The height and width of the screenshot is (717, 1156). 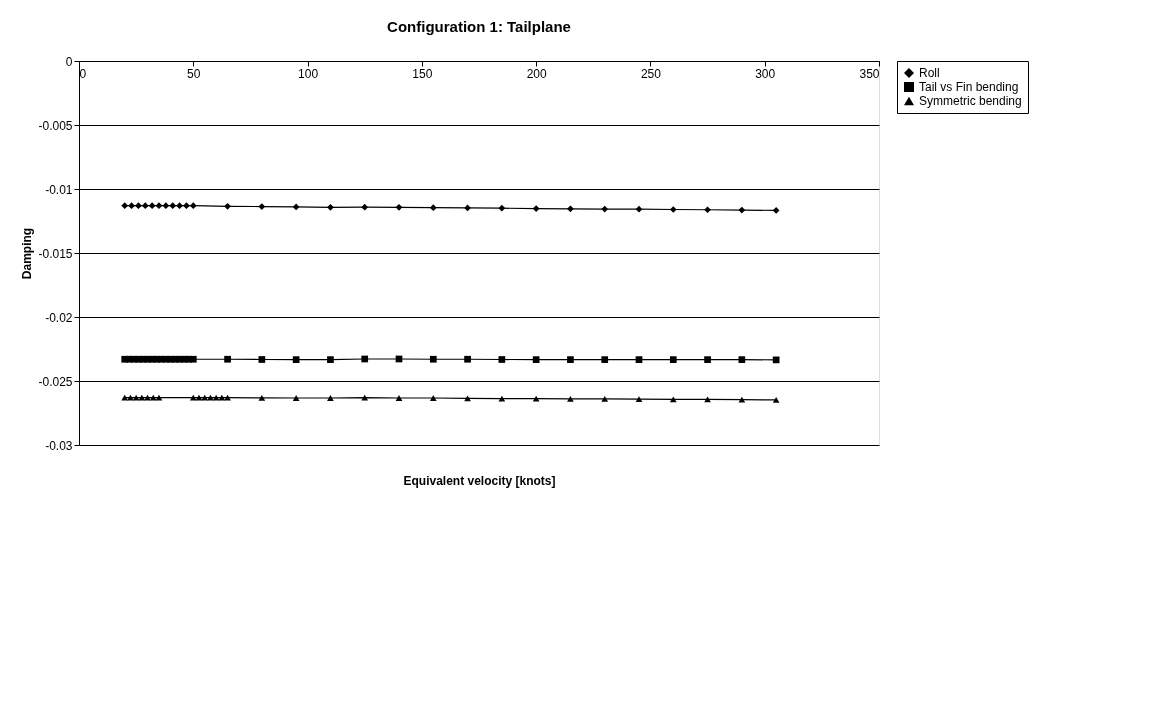 What do you see at coordinates (55, 381) in the screenshot?
I see `y-tick-label: -0.025` at bounding box center [55, 381].